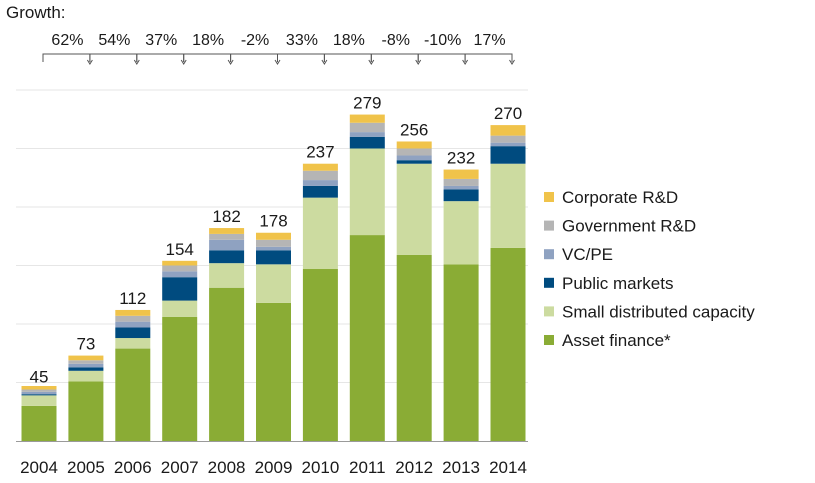  I want to click on bar-asset-finance-2011, so click(367, 338).